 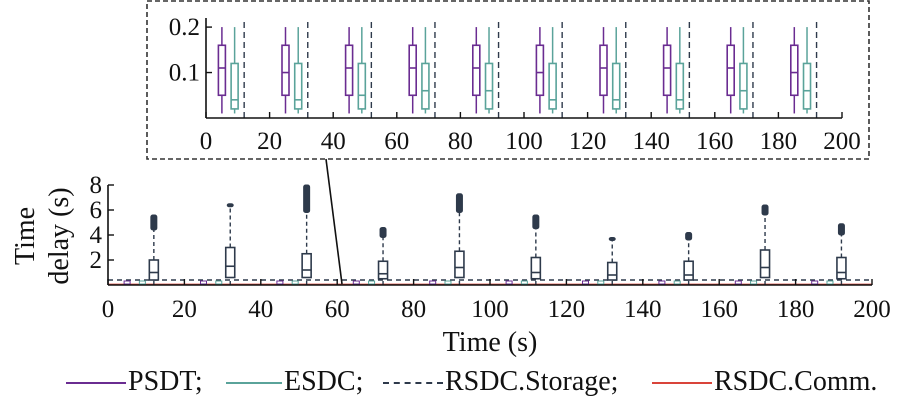 I want to click on legend: PSDT; ESDC; RSDC.Storage; RSDC.Comm., so click(x=456, y=382).